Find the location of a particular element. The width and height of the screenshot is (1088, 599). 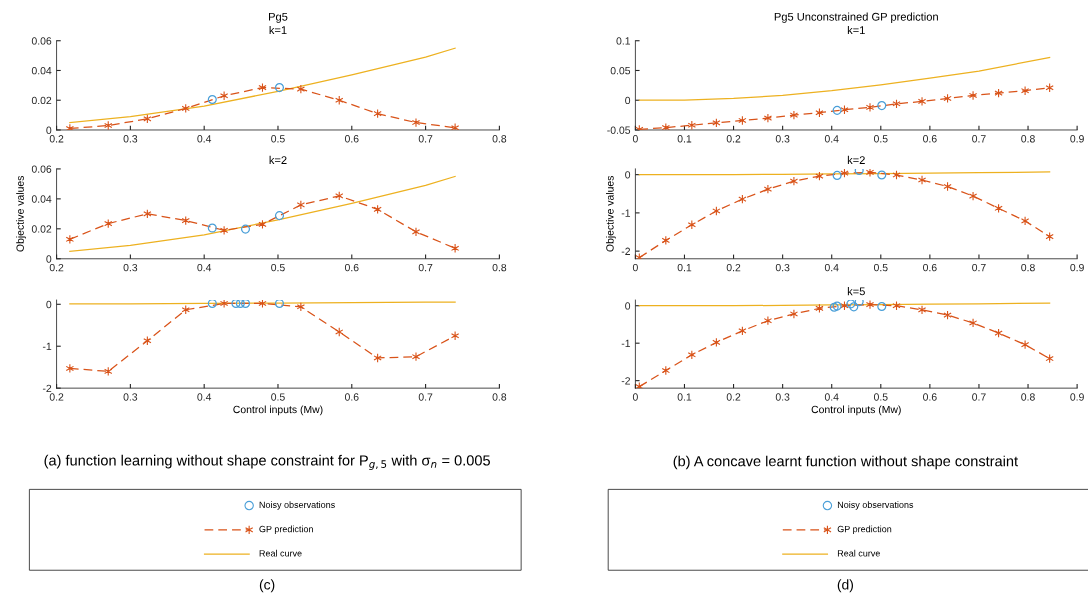

chart-title: Pg5 is located at coordinates (278, 17).